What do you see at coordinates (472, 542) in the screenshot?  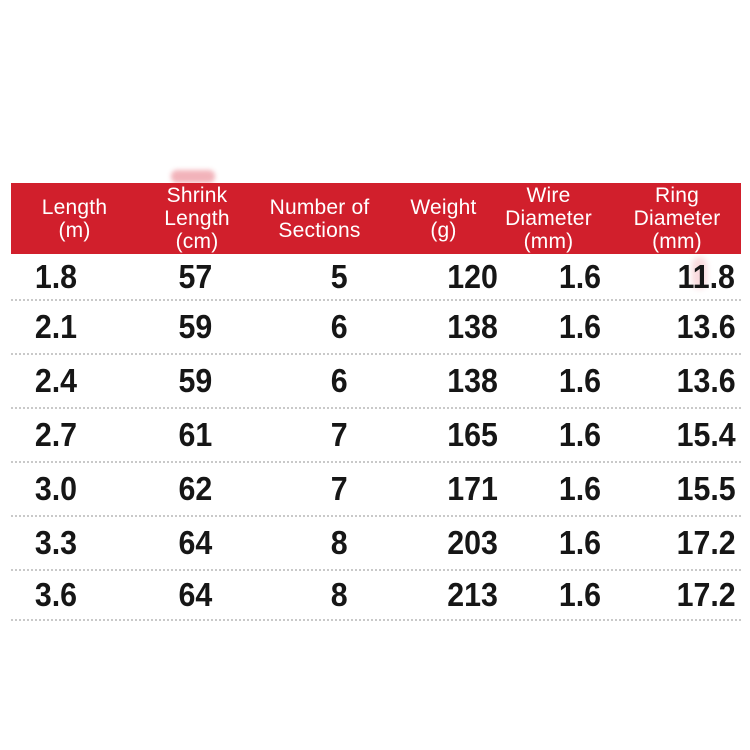 I see `table-cell-weight: 203` at bounding box center [472, 542].